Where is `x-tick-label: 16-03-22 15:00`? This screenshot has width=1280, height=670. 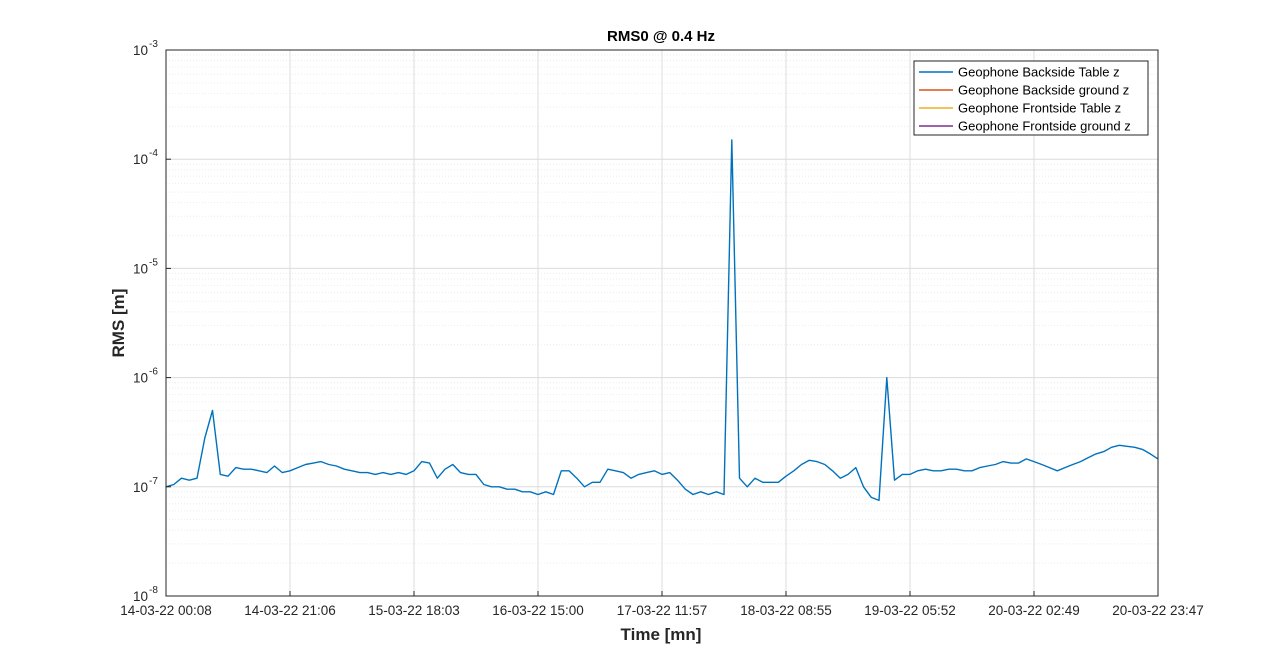
x-tick-label: 16-03-22 15:00 is located at coordinates (538, 610).